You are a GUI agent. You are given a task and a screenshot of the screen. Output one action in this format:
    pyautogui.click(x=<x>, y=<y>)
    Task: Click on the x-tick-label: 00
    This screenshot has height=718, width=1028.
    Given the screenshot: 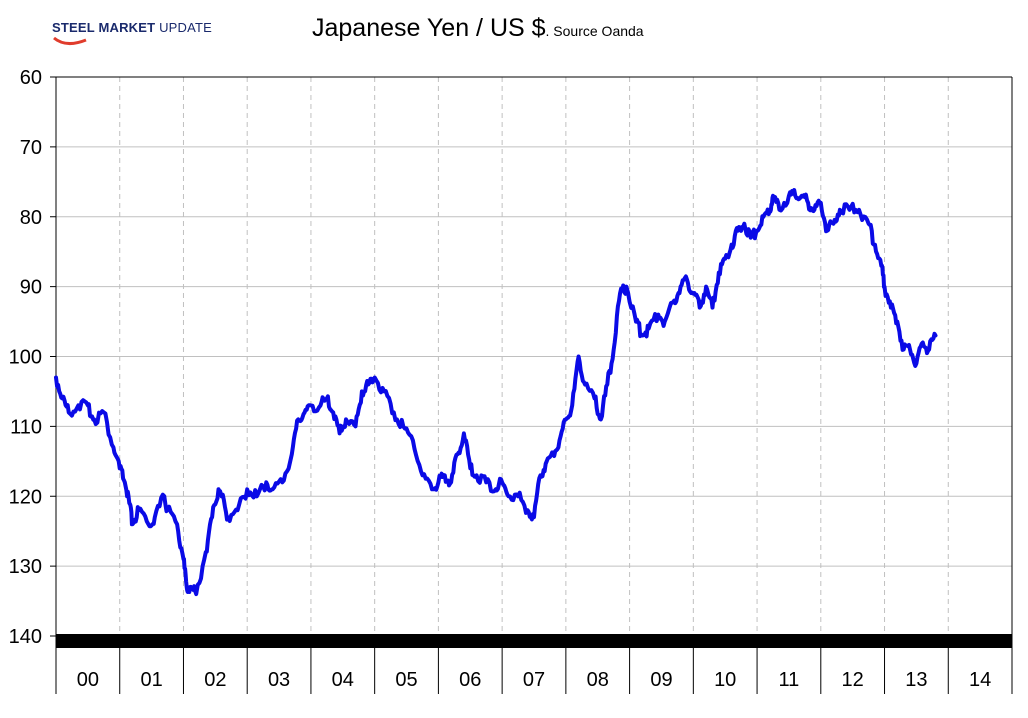 What is the action you would take?
    pyautogui.click(x=88, y=680)
    